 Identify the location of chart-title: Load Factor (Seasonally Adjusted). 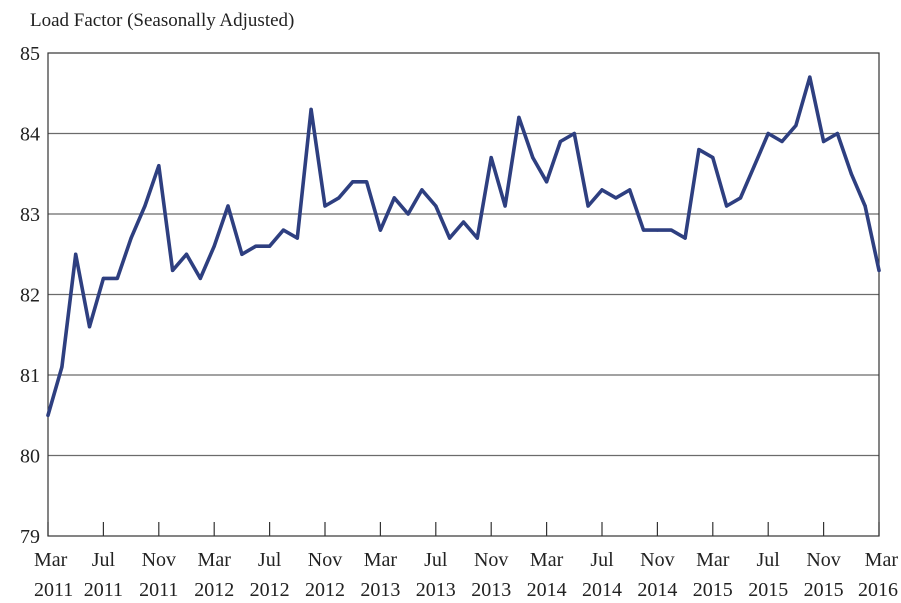
(162, 20).